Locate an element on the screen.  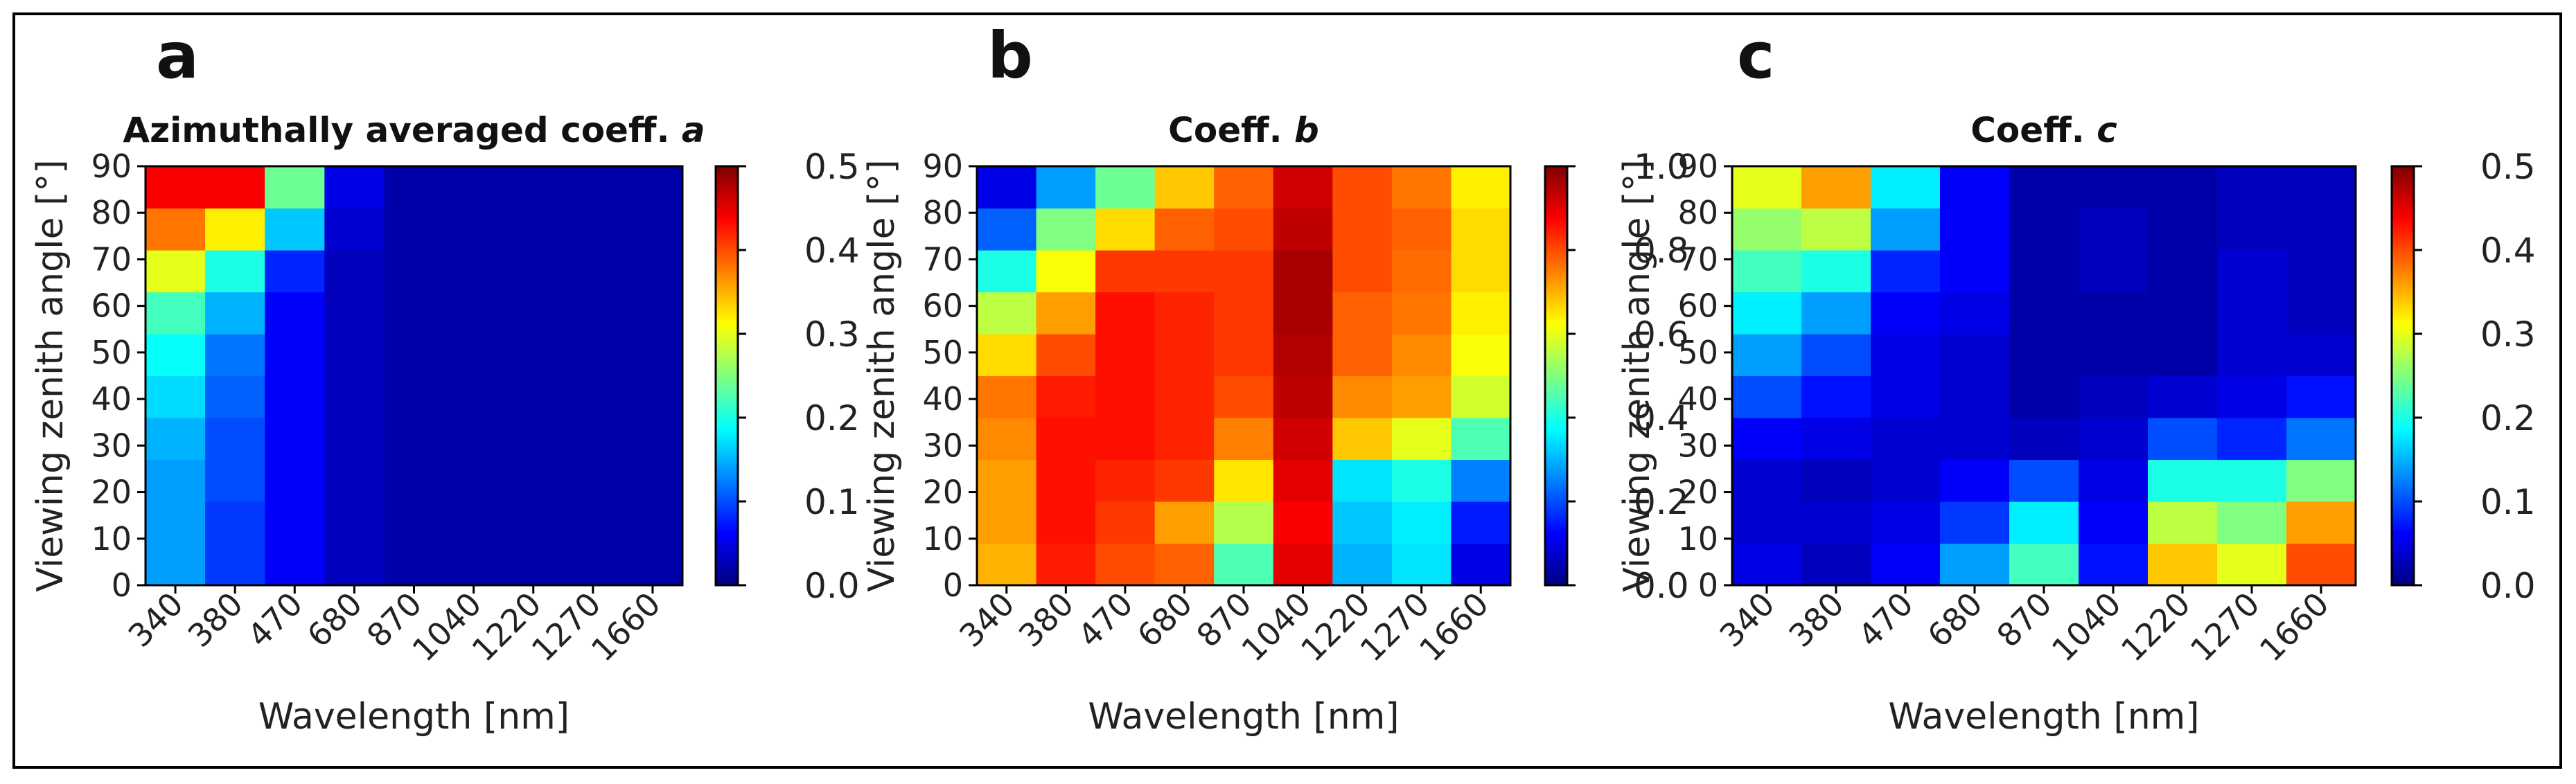
colorbar-frame is located at coordinates (726, 376).